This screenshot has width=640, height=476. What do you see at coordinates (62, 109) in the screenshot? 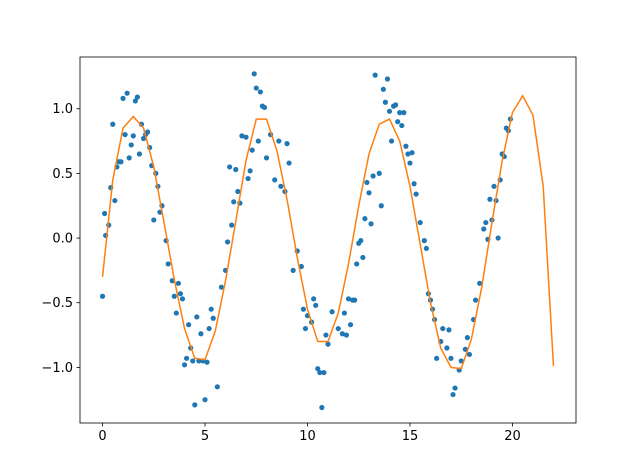
I see `y-tick-label: 1.0` at bounding box center [62, 109].